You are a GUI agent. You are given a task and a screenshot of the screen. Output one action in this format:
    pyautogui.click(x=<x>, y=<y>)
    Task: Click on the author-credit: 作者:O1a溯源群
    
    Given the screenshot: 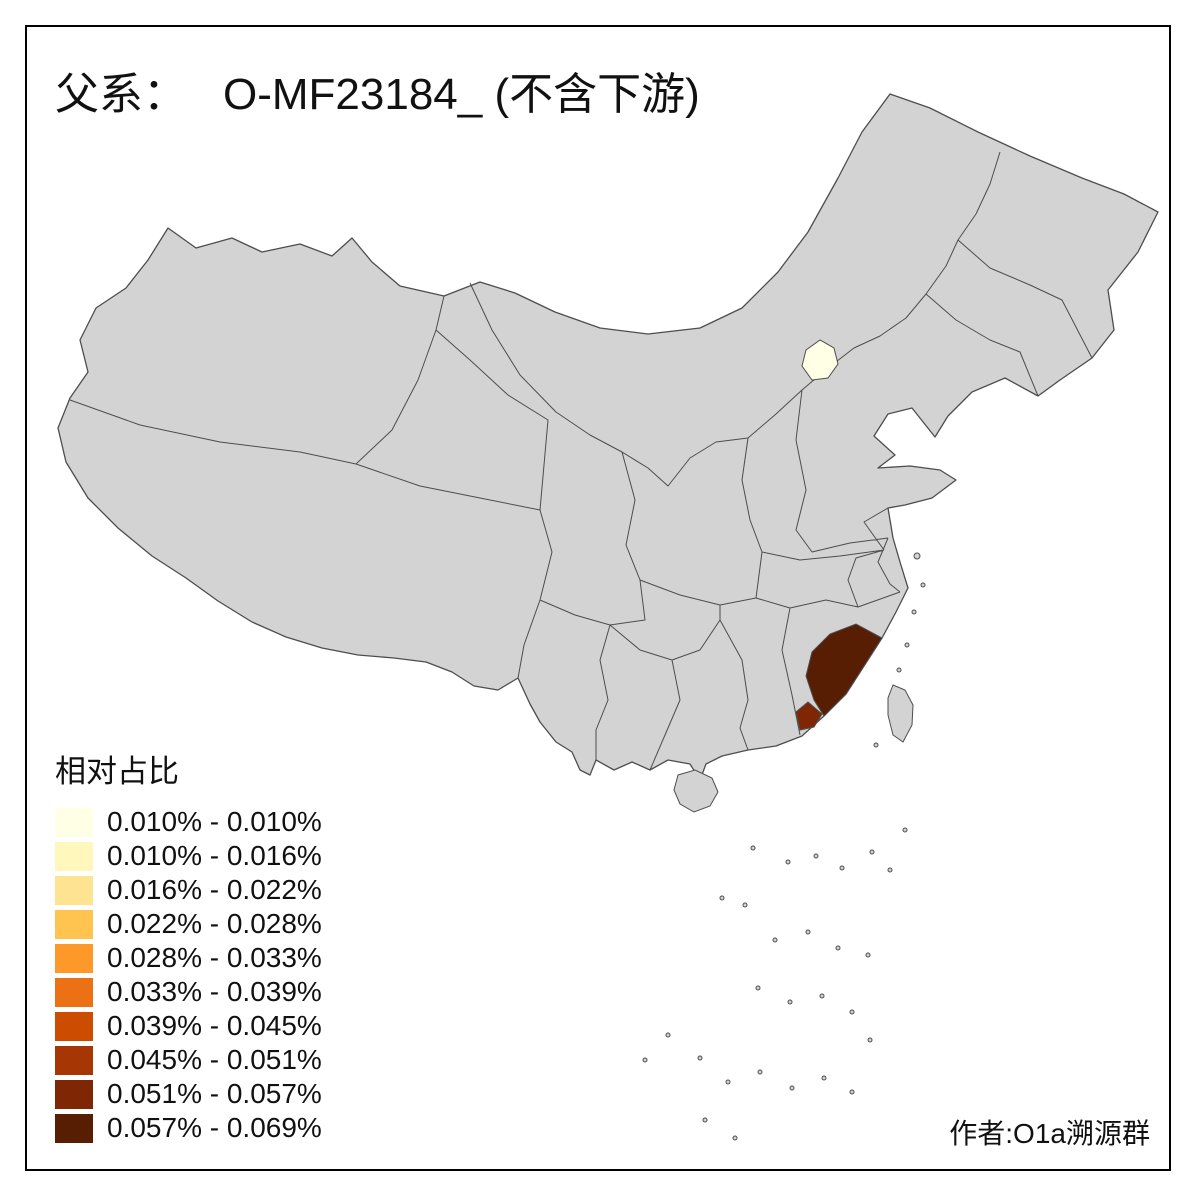 What is the action you would take?
    pyautogui.click(x=1049, y=1133)
    